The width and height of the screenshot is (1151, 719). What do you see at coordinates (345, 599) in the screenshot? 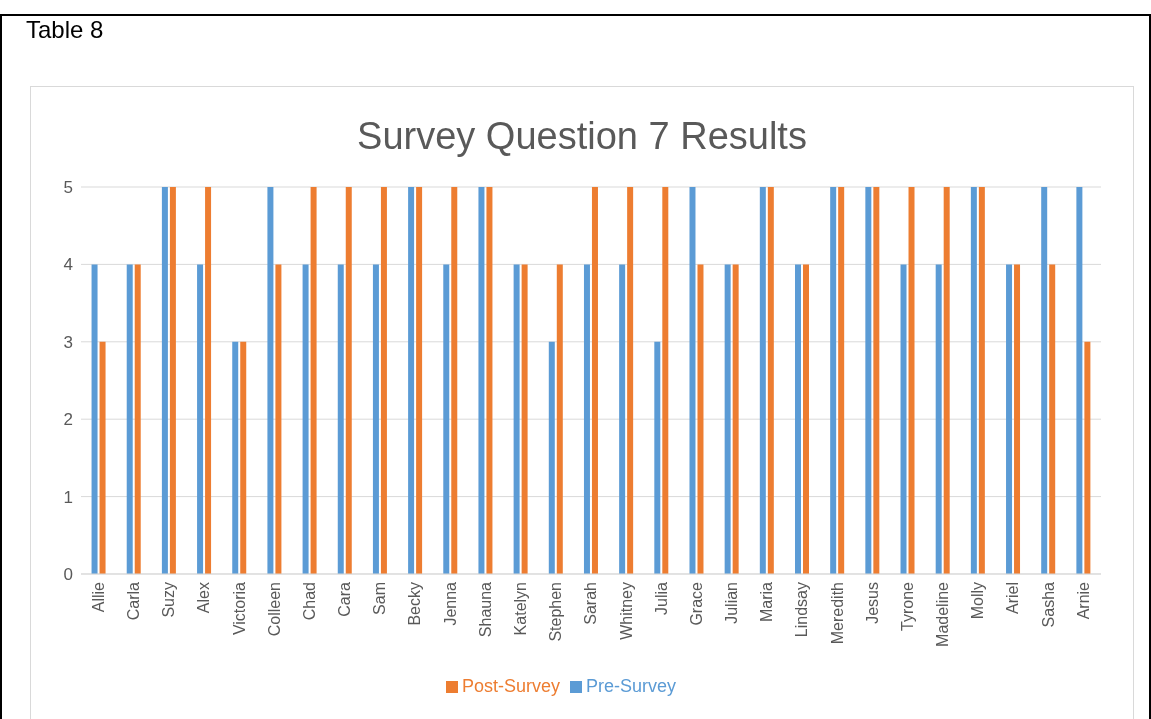
I see `x-tick-label: Cara` at bounding box center [345, 599].